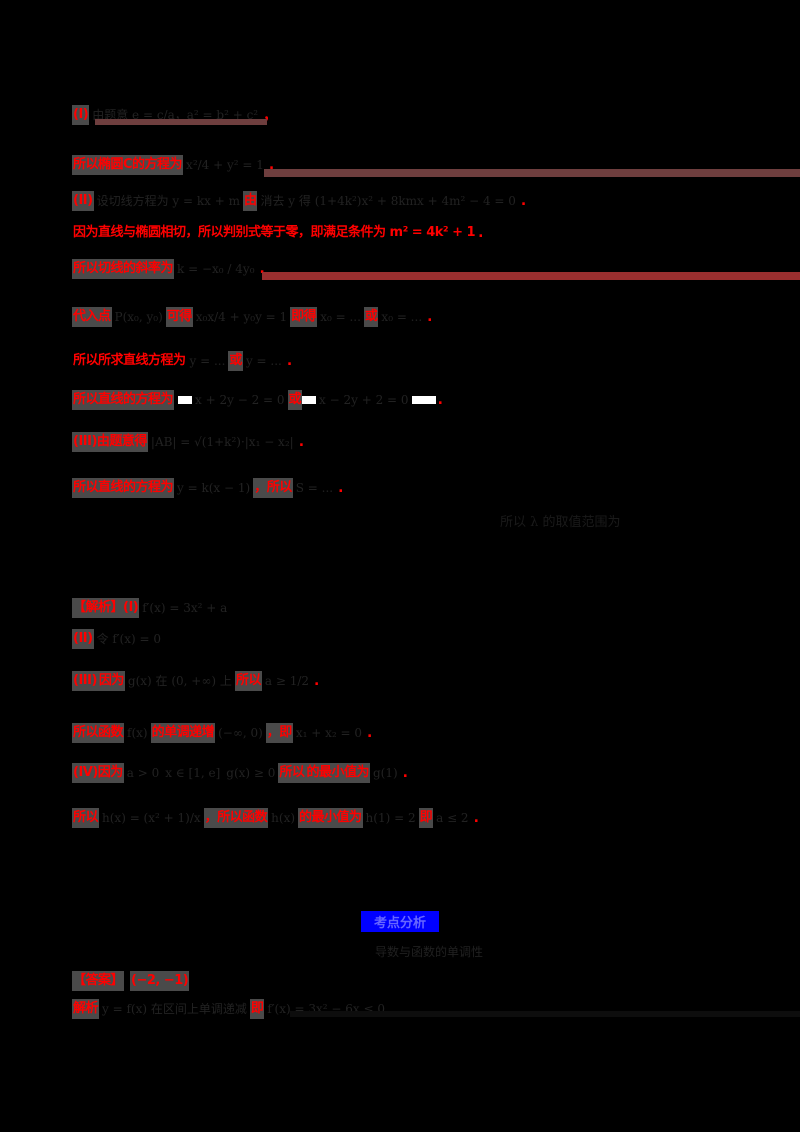  What do you see at coordinates (85, 681) in the screenshot?
I see `part-label: (III)` at bounding box center [85, 681].